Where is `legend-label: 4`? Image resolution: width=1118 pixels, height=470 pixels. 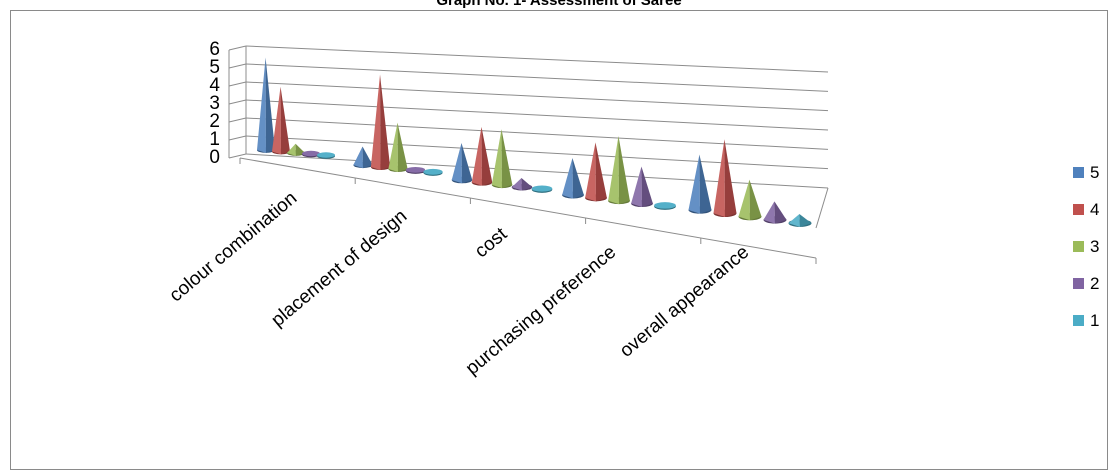
legend-label: 4 is located at coordinates (1094, 209).